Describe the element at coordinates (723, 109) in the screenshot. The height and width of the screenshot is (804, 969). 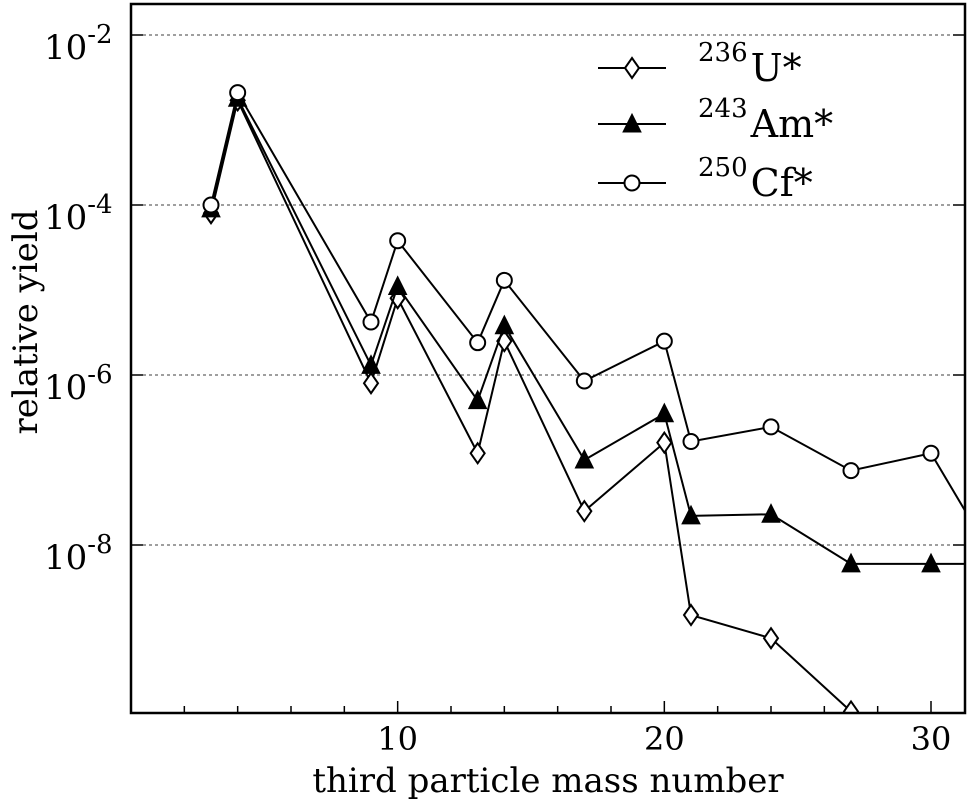
I see `legend-label-superscript: 243` at that location.